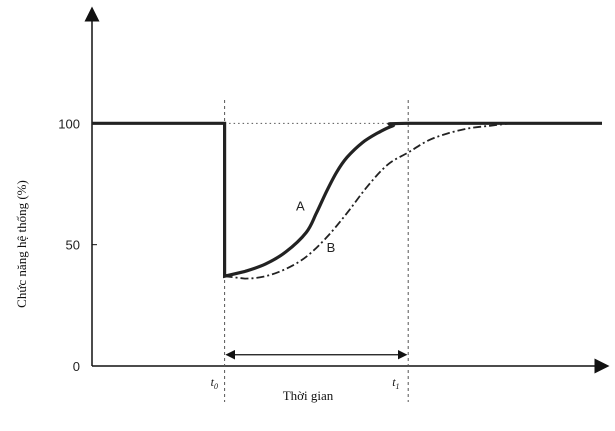  I want to click on y-tick-label: 0, so click(76, 366).